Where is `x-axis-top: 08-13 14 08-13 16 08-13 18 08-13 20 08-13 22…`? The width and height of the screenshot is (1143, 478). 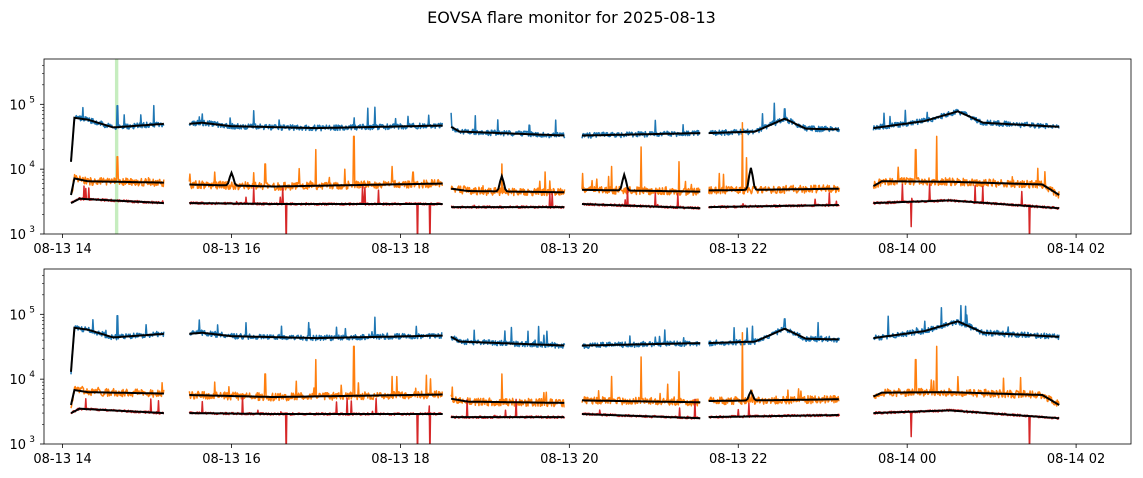 x-axis-top: 08-13 14 08-13 16 08-13 18 08-13 20 08-13 22… is located at coordinates (569, 245).